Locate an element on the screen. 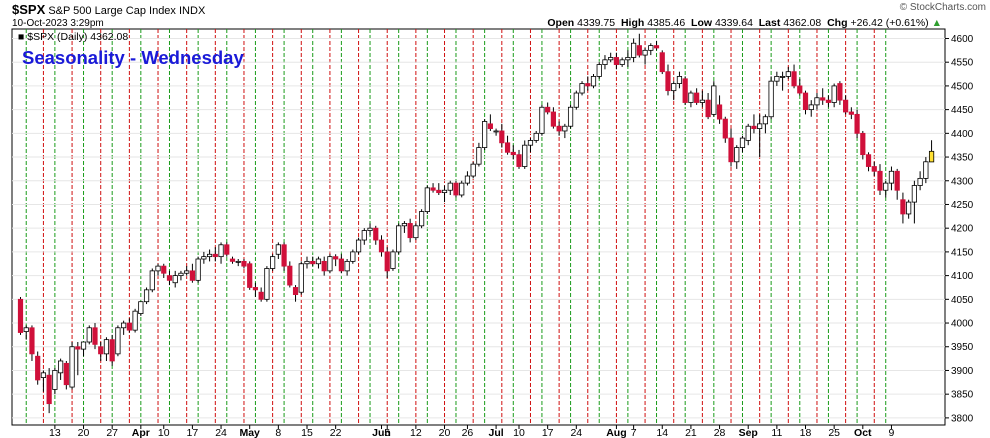  y-tick-label: 4350 is located at coordinates (962, 158).